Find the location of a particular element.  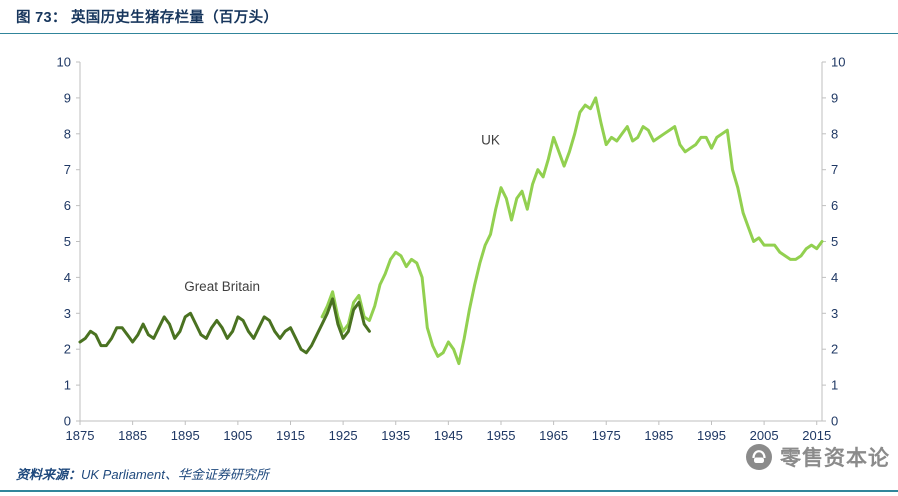

y-axis-label-right: 7 is located at coordinates (834, 169).